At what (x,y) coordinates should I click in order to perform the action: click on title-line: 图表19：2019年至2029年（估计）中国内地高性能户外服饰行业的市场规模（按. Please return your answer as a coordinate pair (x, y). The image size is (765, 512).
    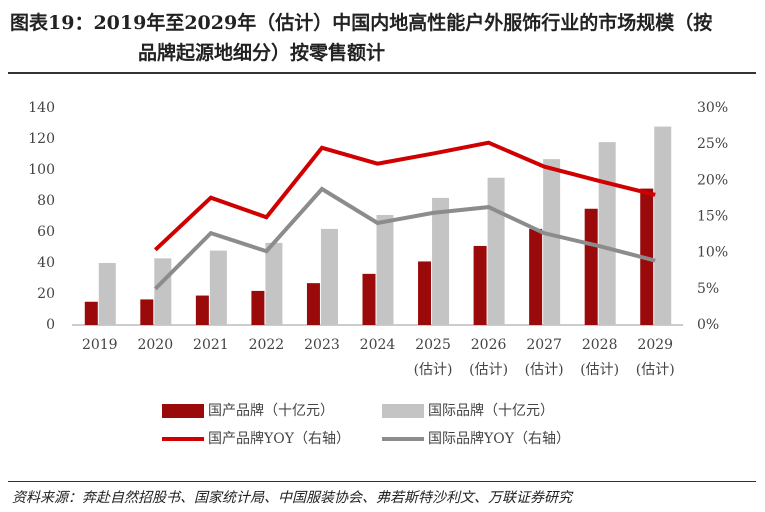
    Looking at the image, I should click on (361, 23).